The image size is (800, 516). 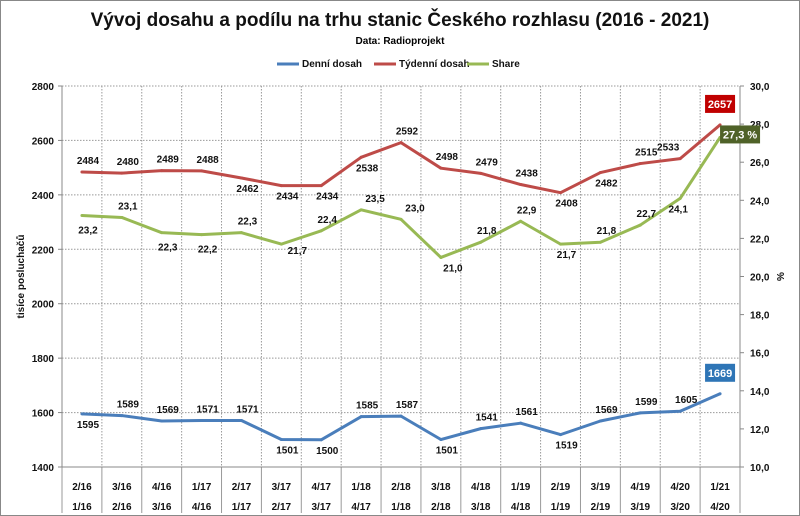 I want to click on data-label: 1595, so click(x=88, y=425).